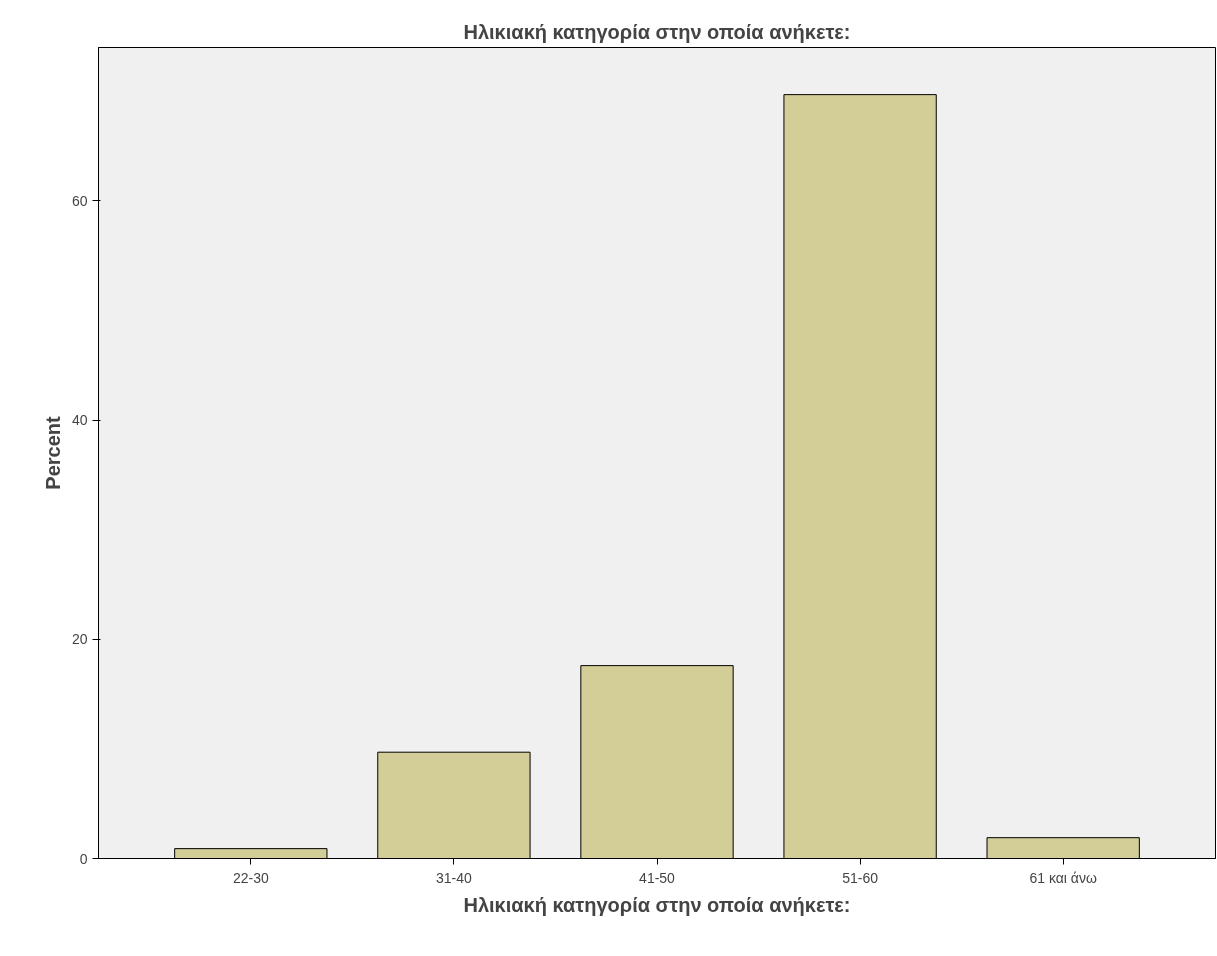  What do you see at coordinates (79, 200) in the screenshot?
I see `y-tick-label: 60` at bounding box center [79, 200].